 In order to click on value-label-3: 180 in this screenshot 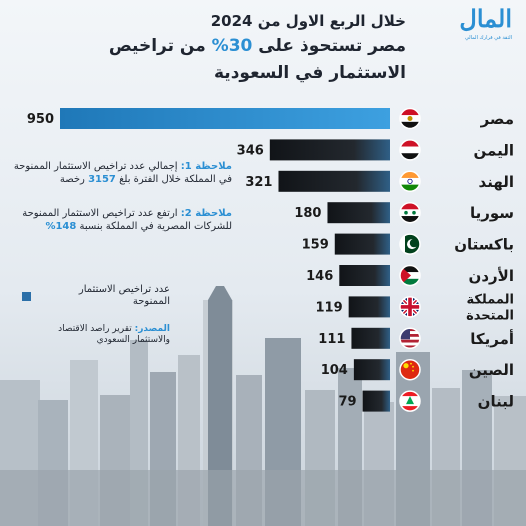, I will do `click(307, 213)`.